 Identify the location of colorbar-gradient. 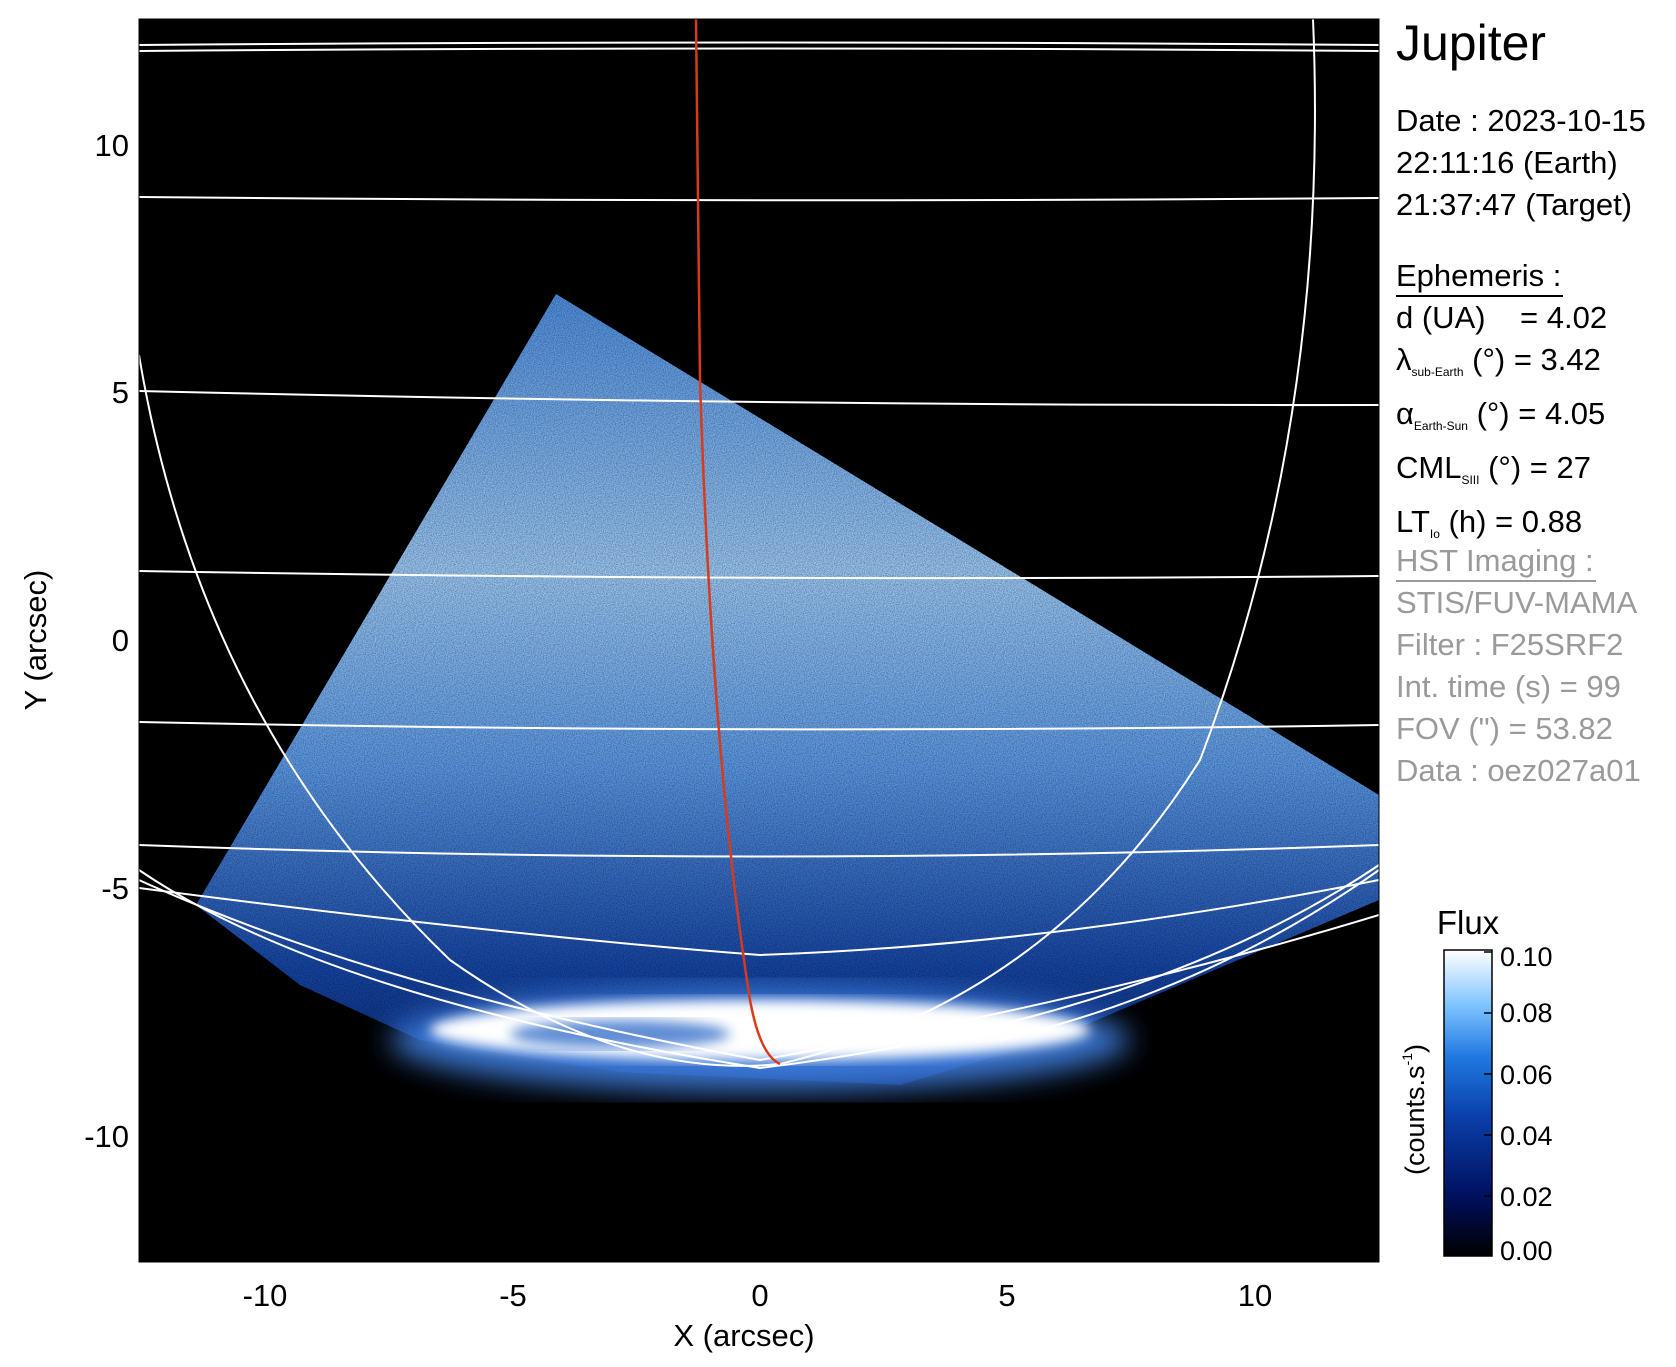
(1468, 1103).